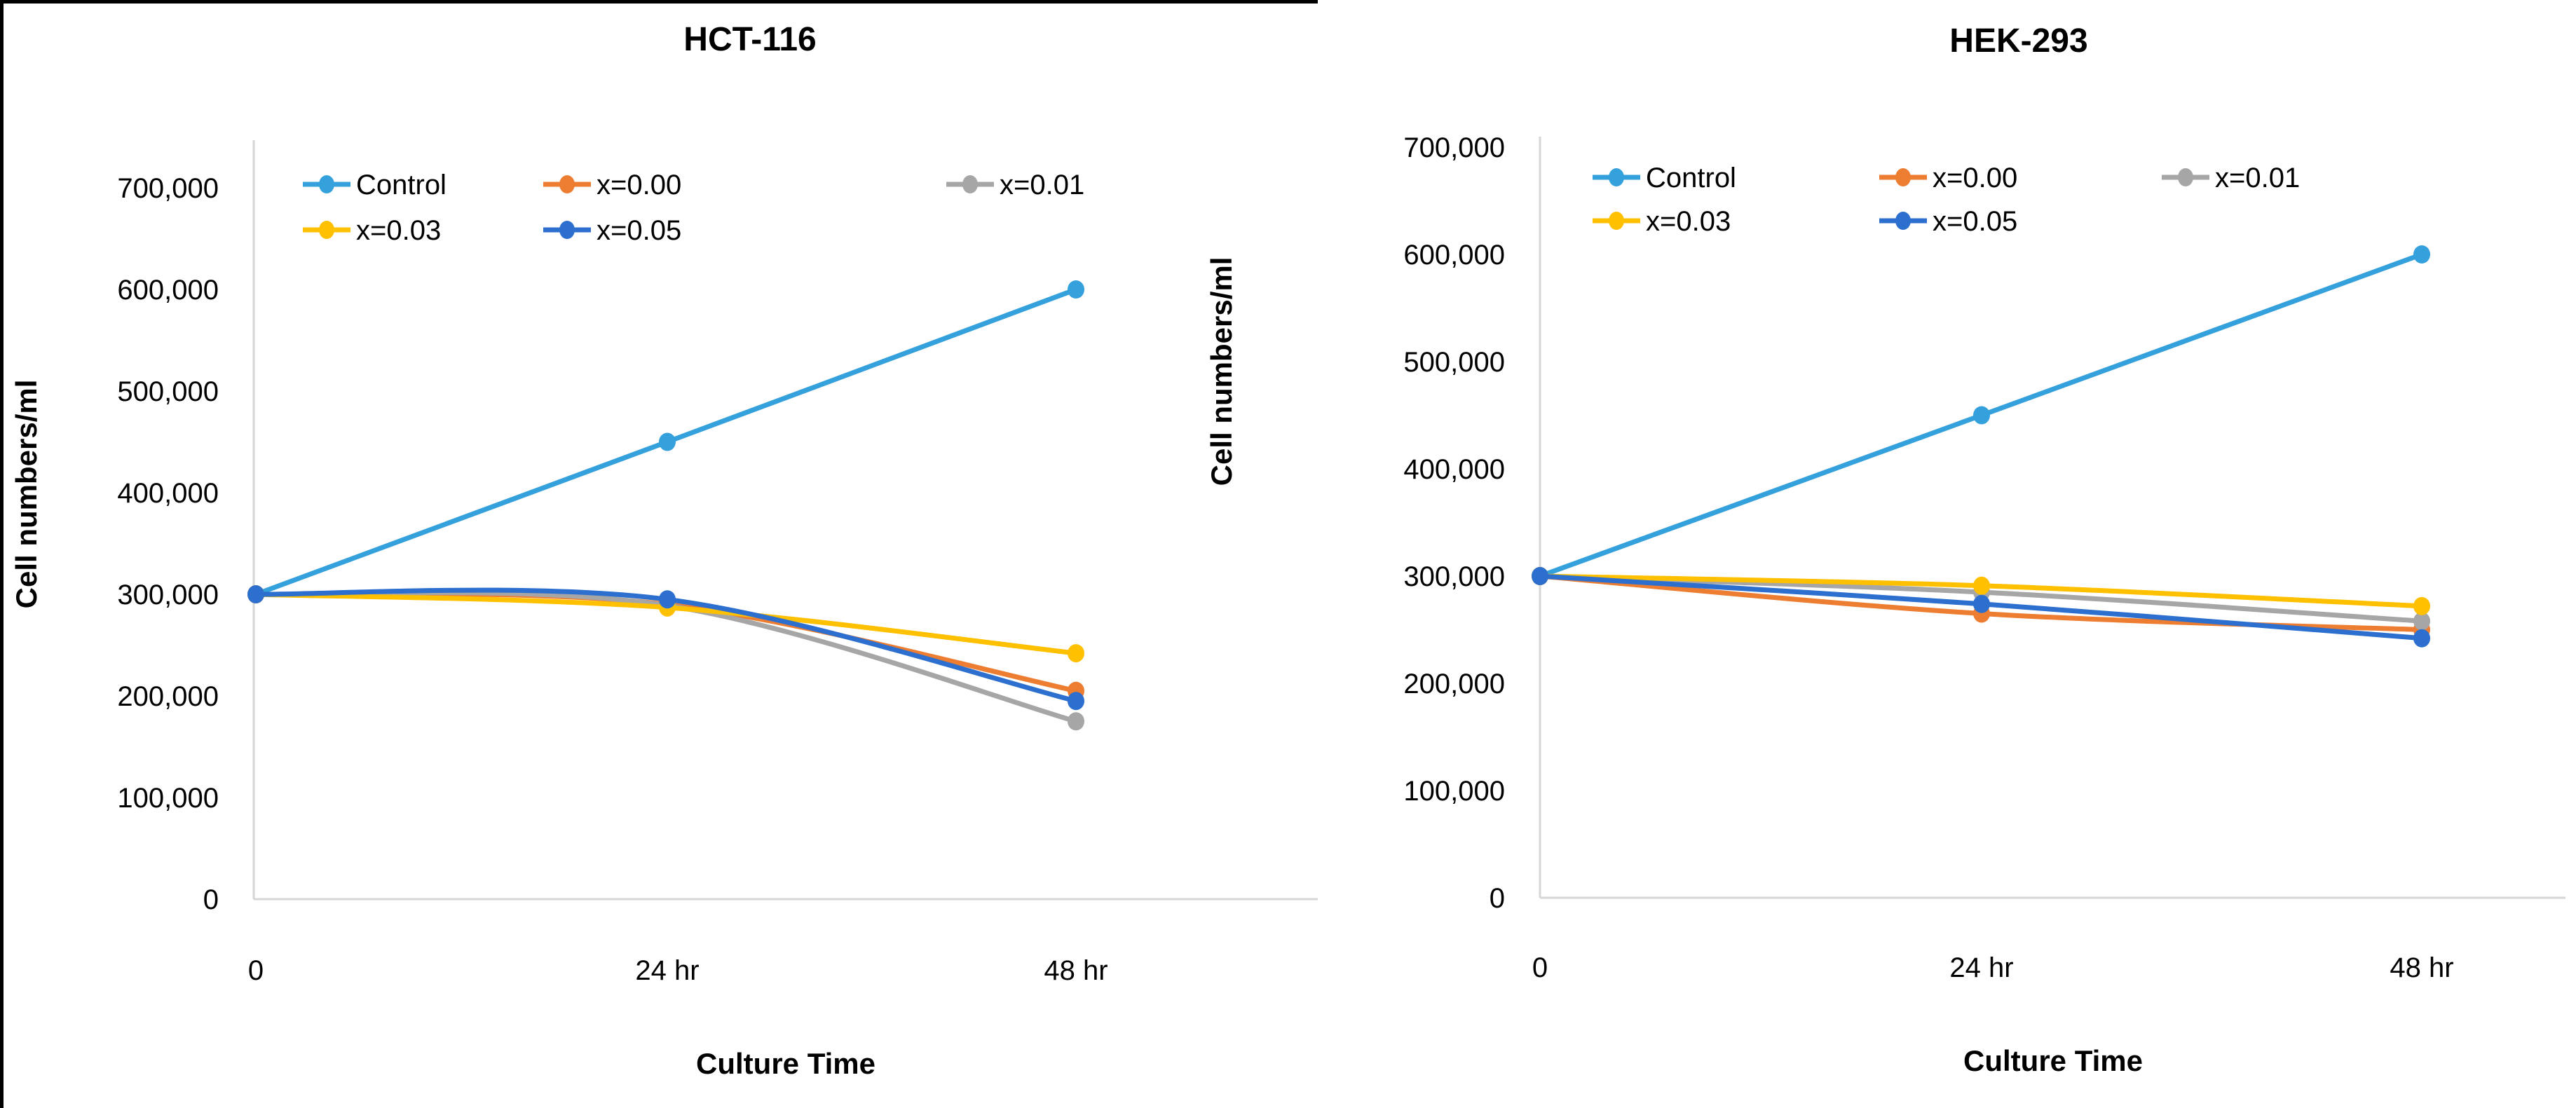 This screenshot has width=2576, height=1108. I want to click on figure-border-left, so click(2, 554).